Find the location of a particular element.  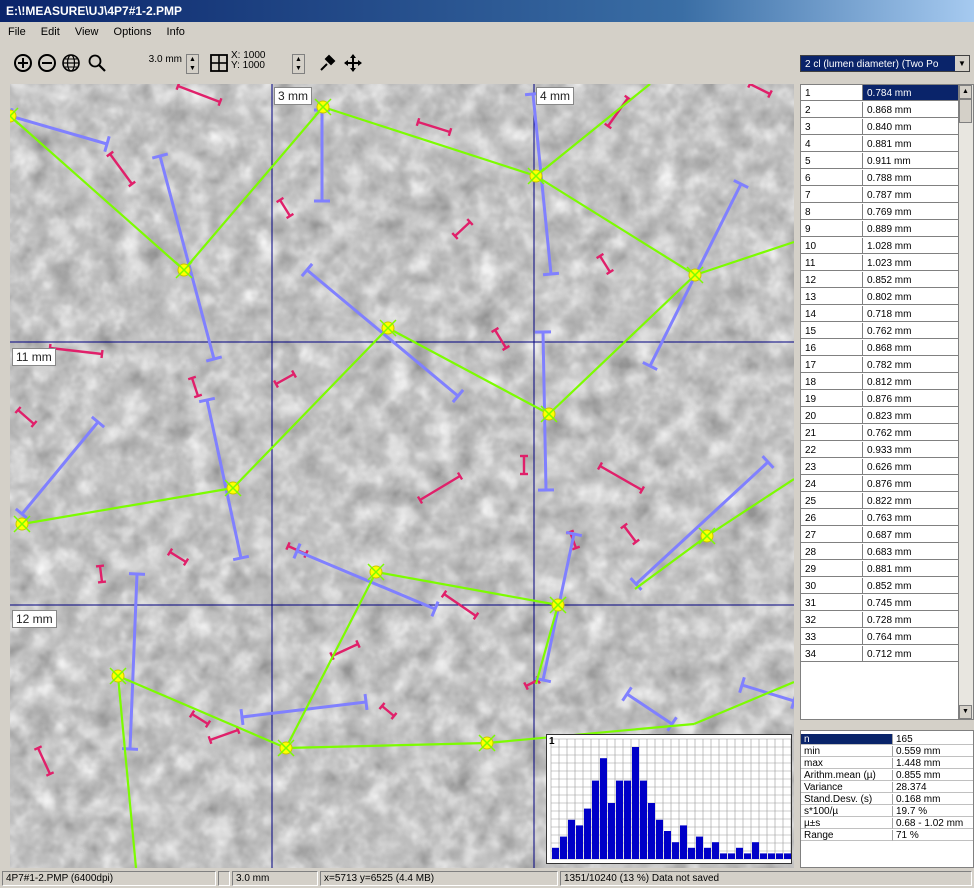

menu-view: View is located at coordinates (86, 32).